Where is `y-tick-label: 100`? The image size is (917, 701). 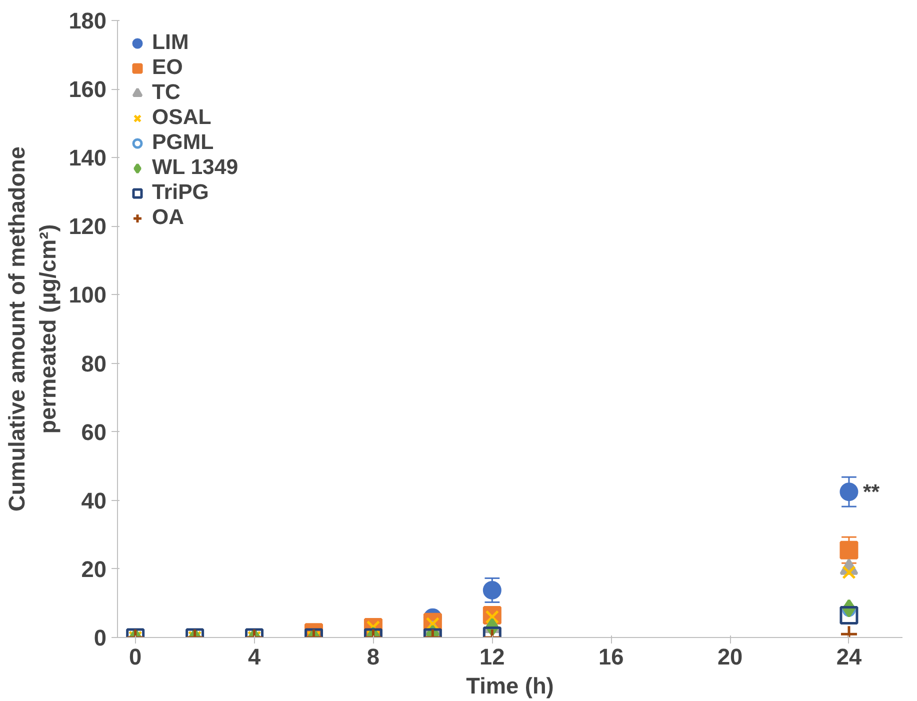
y-tick-label: 100 is located at coordinates (87, 295).